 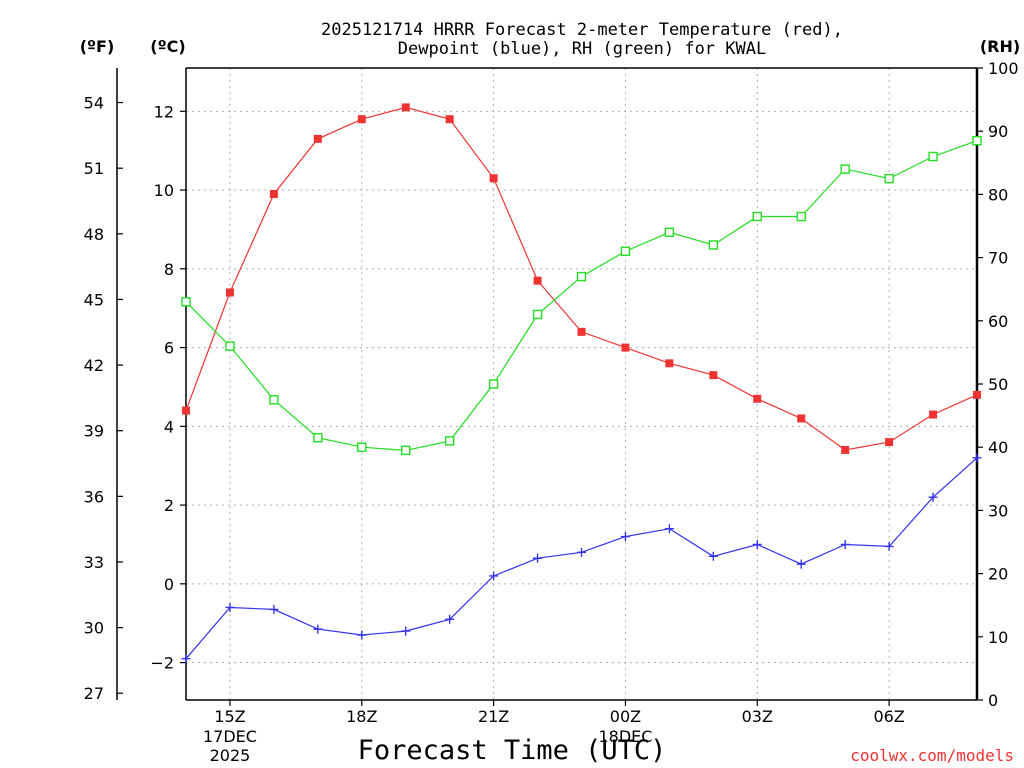 I want to click on x-tick-label: 21Z, so click(x=493, y=716).